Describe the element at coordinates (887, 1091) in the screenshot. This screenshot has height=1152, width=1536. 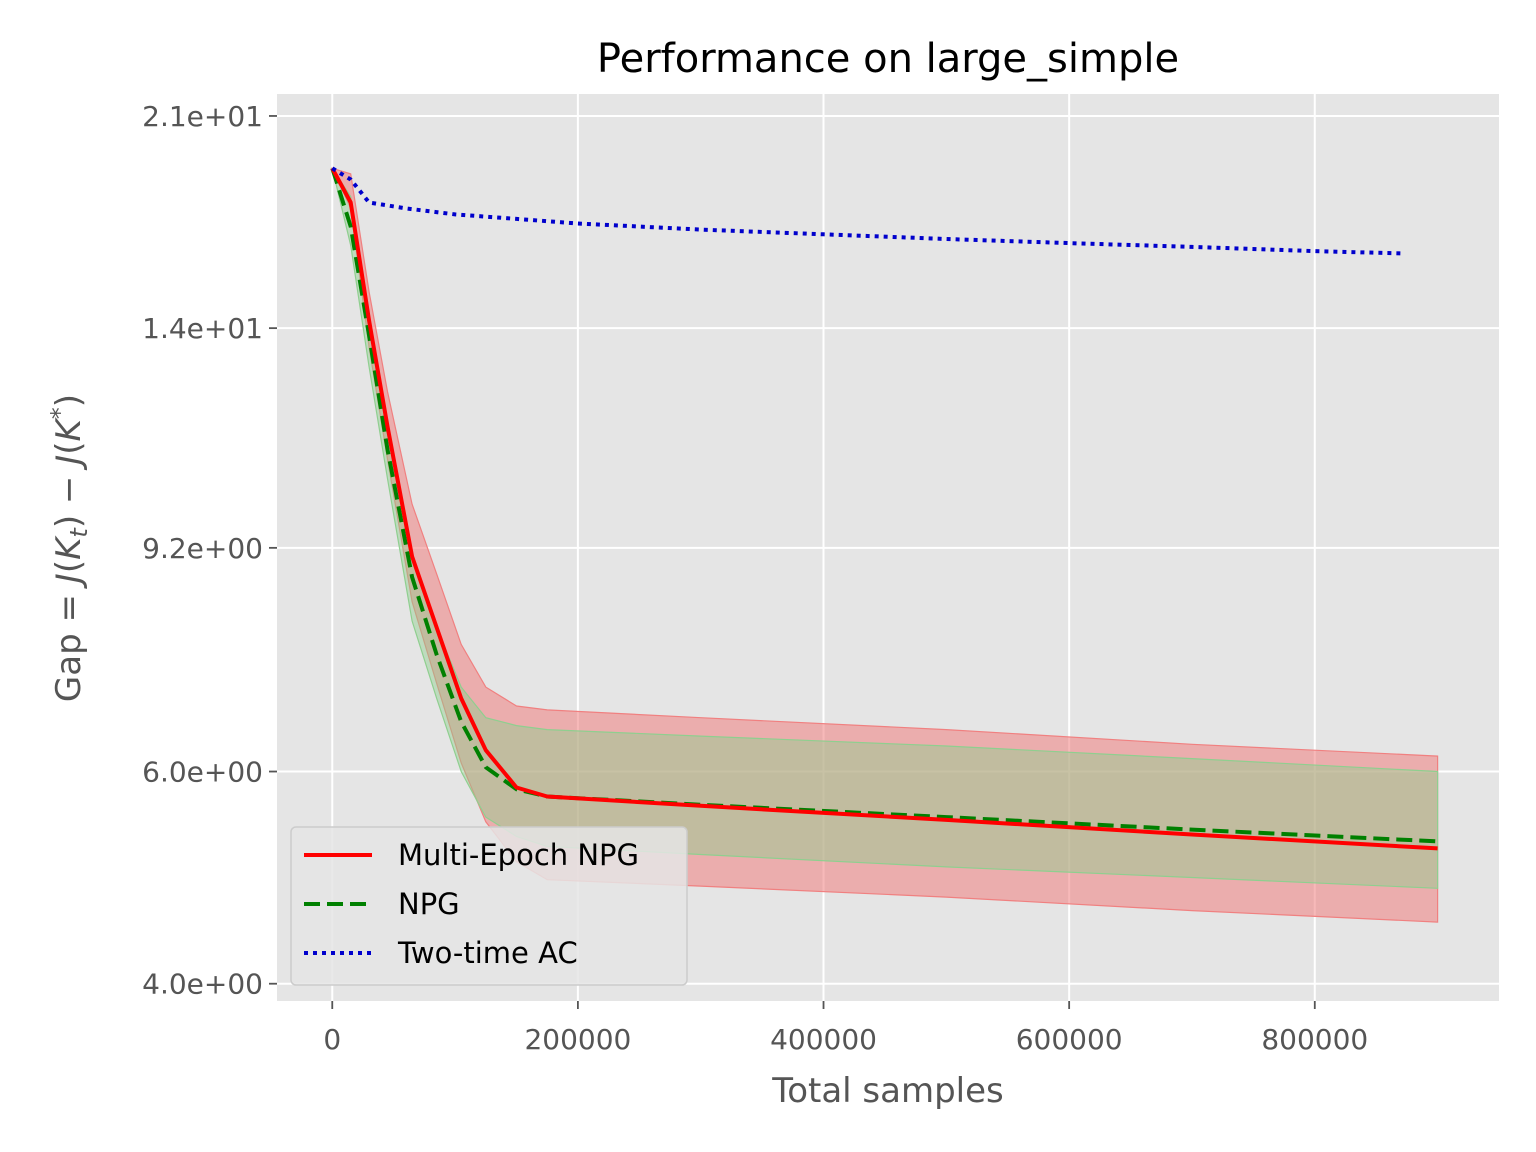
I see `x-axis-label: Total samples` at that location.